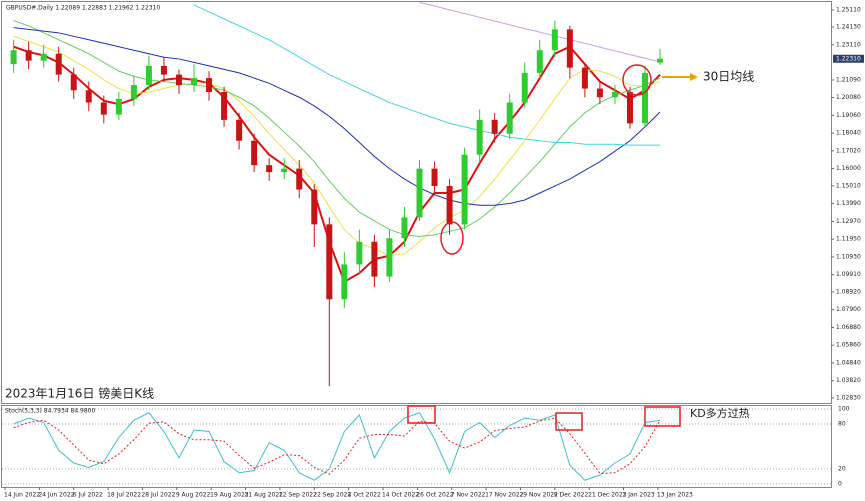  I want to click on x-tick-label: 13 Jan 2023, so click(675, 495).